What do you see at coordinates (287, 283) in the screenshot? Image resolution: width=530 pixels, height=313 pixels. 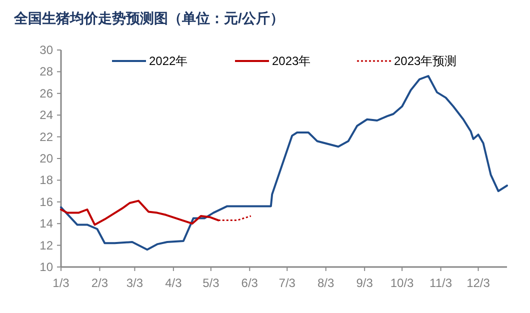 I see `x-tick-label: 7/3` at bounding box center [287, 283].